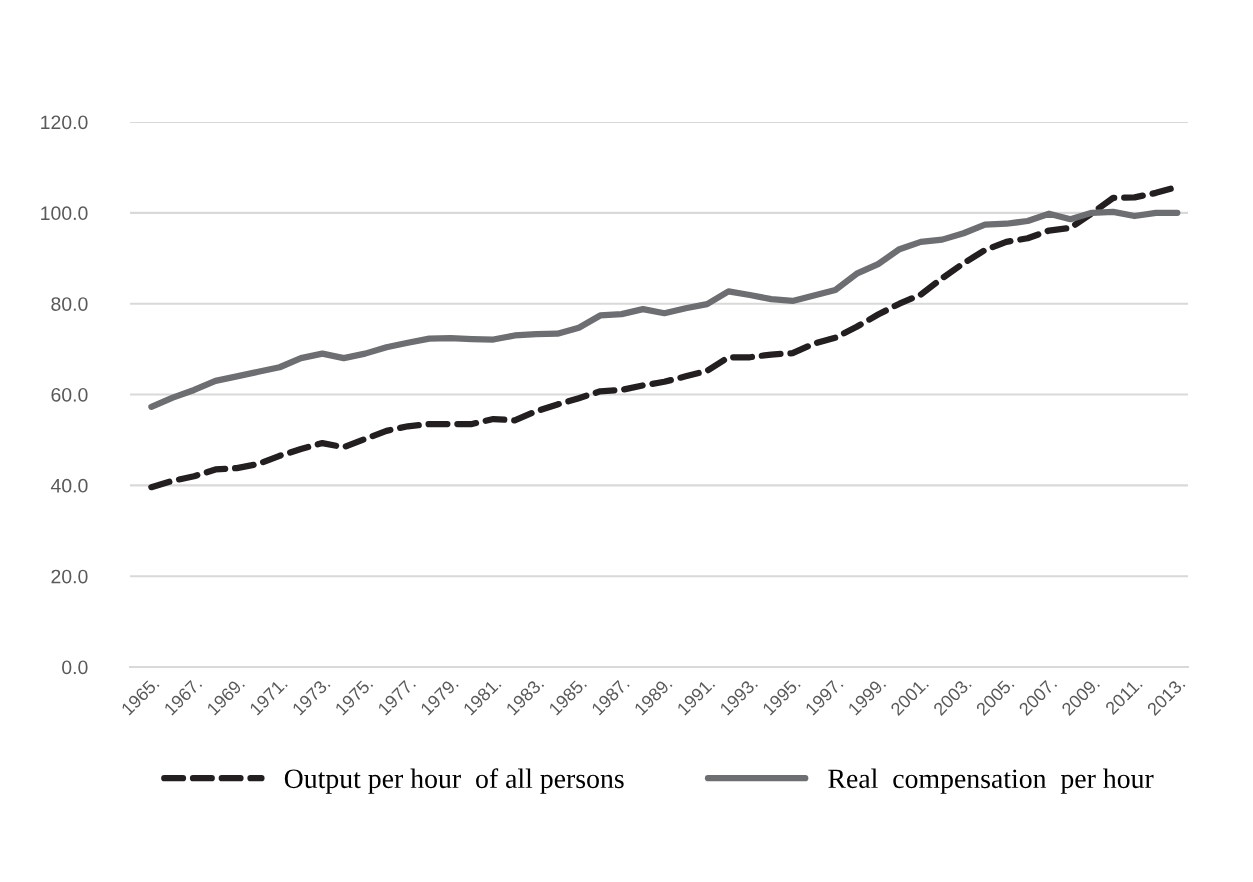  Describe the element at coordinates (75, 667) in the screenshot. I see `y-tick-label: 0.0` at that location.